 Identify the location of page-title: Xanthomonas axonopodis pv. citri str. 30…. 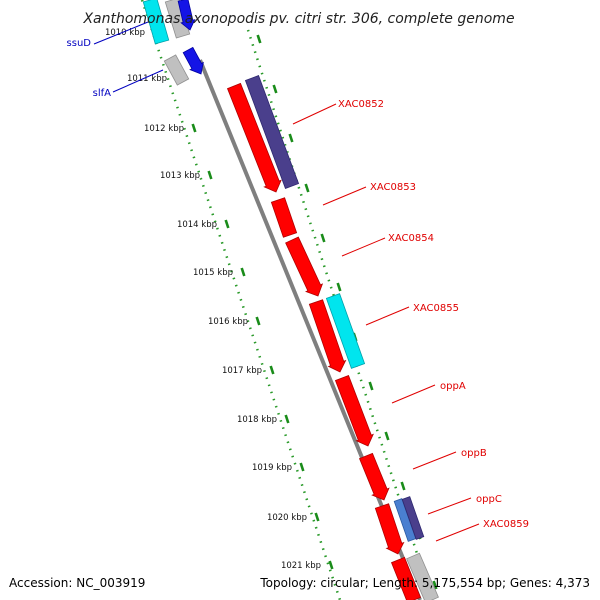
(298, 19).